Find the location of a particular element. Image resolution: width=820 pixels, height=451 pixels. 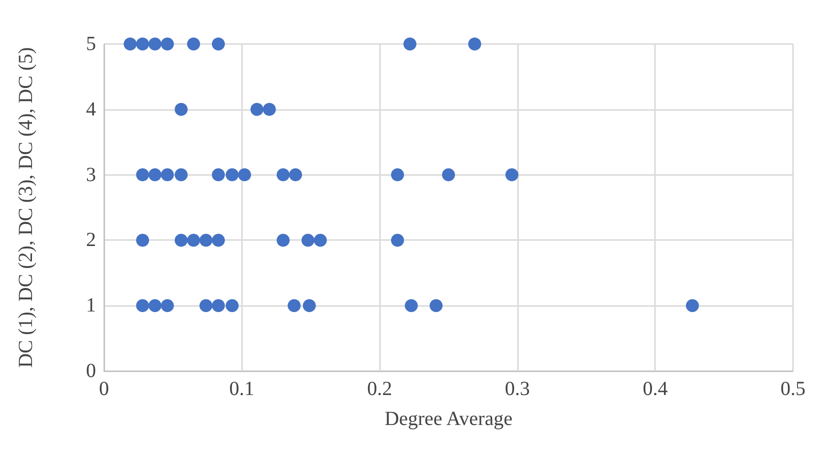

y-tick-label: 3 is located at coordinates (91, 175).